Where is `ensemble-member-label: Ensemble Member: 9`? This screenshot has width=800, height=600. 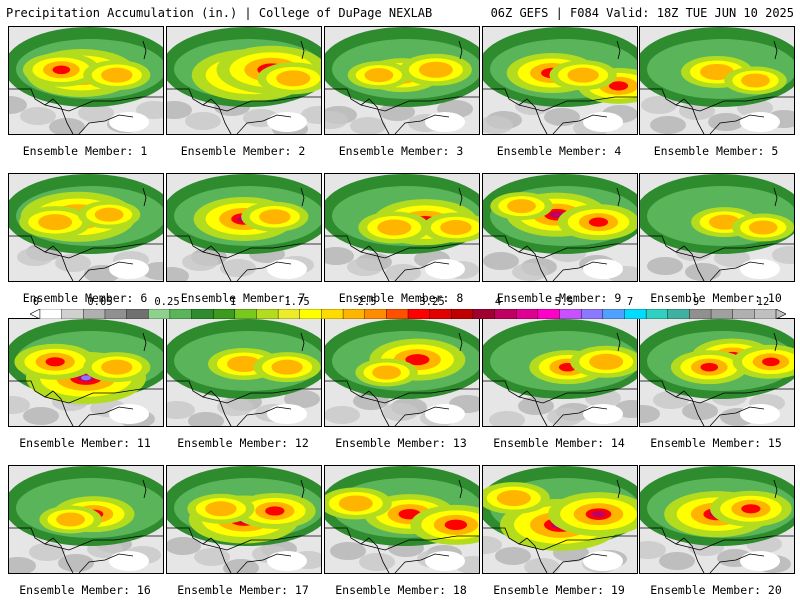
ensemble-member-label: Ensemble Member: 9 is located at coordinates (559, 298).